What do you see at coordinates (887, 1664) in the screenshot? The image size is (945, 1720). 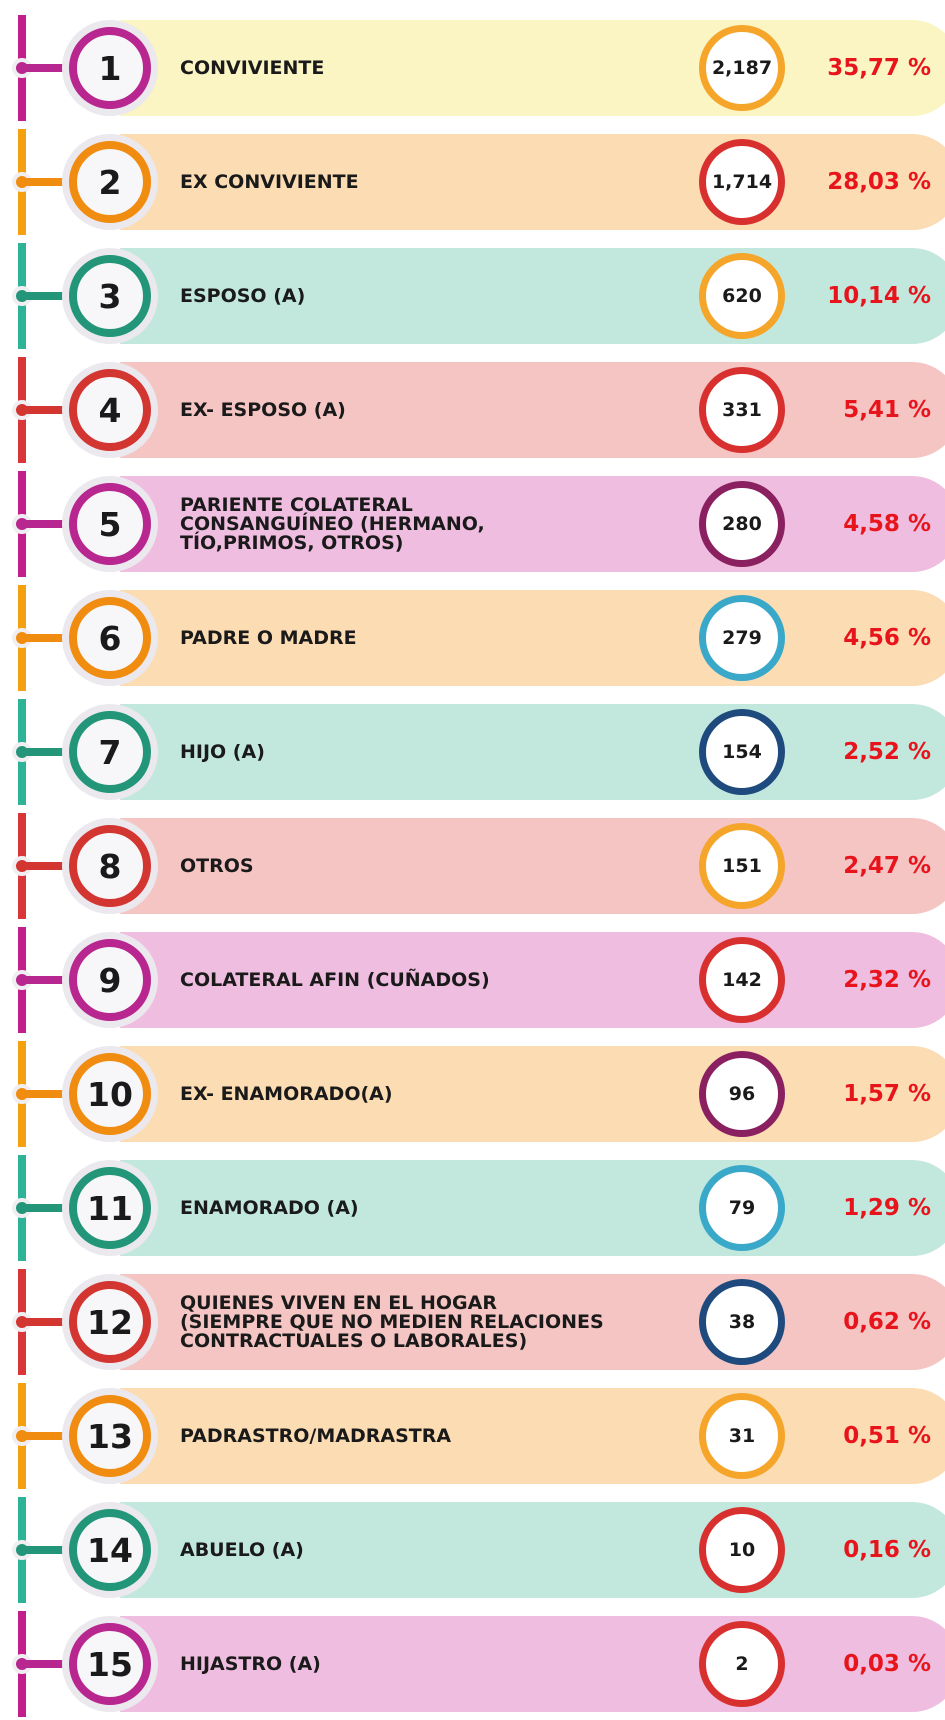 I see `percent-value: 0,03 %` at bounding box center [887, 1664].